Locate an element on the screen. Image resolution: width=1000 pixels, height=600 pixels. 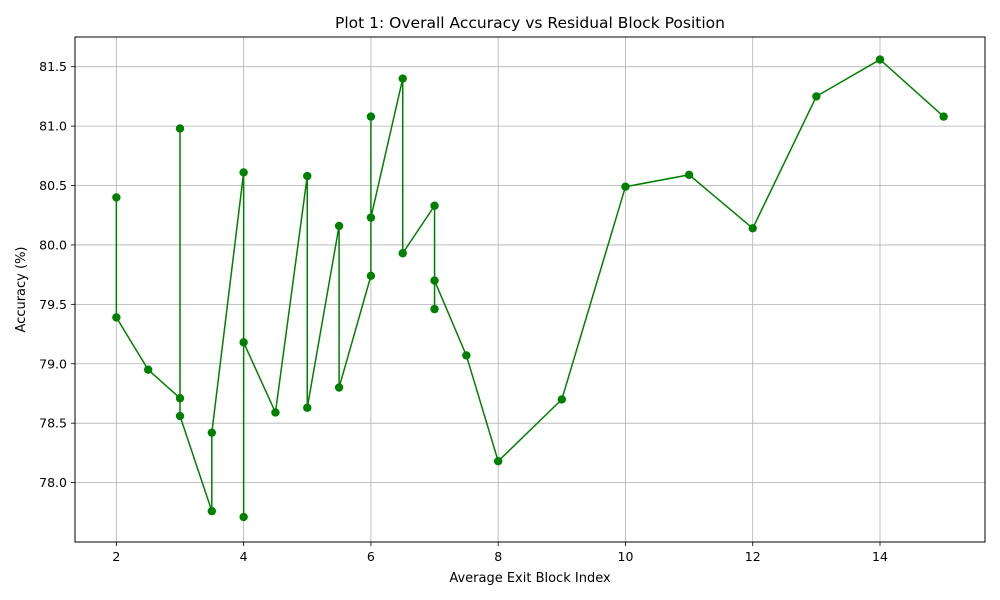
x-tick-label: 14 is located at coordinates (880, 556).